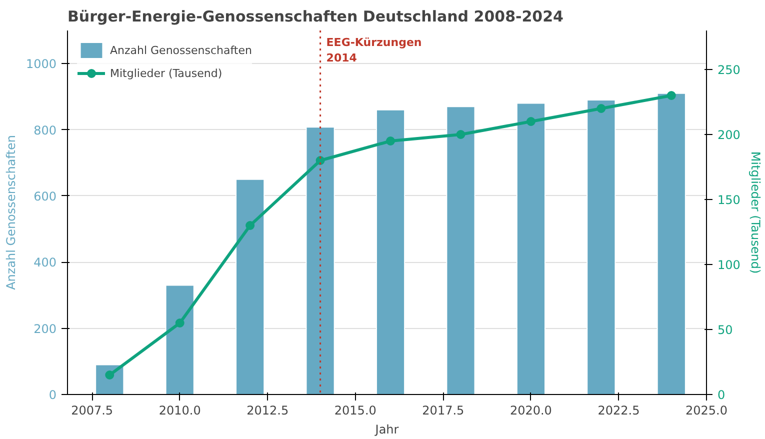  Describe the element at coordinates (729, 70) in the screenshot. I see `y2-tick-label: 250` at that location.